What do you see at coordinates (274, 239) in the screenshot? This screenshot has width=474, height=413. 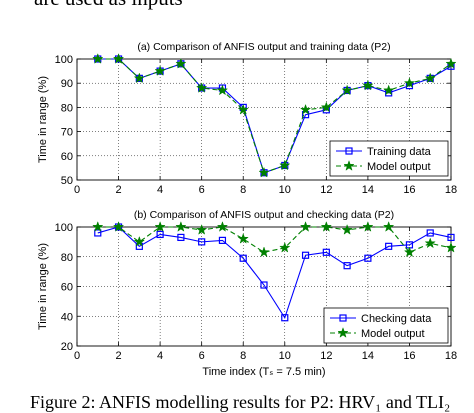 I see `series-line-model-output` at bounding box center [274, 239].